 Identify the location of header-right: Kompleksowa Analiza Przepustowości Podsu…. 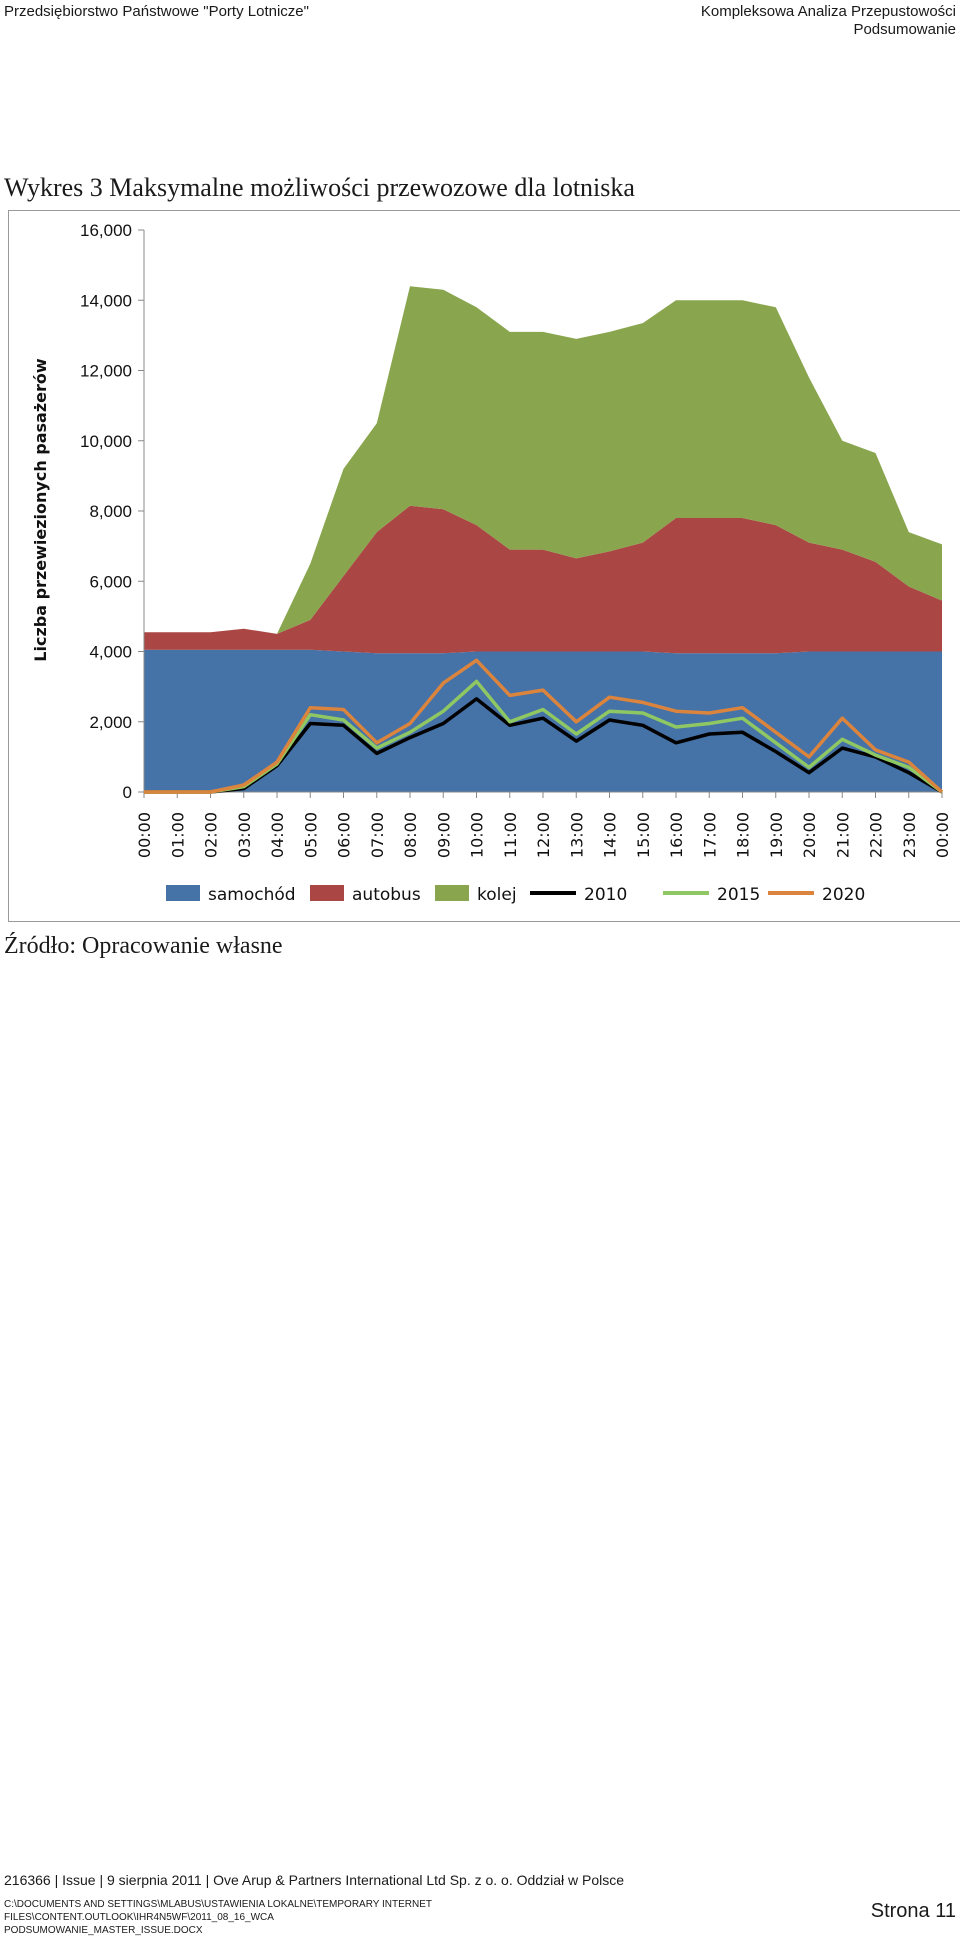
(828, 21).